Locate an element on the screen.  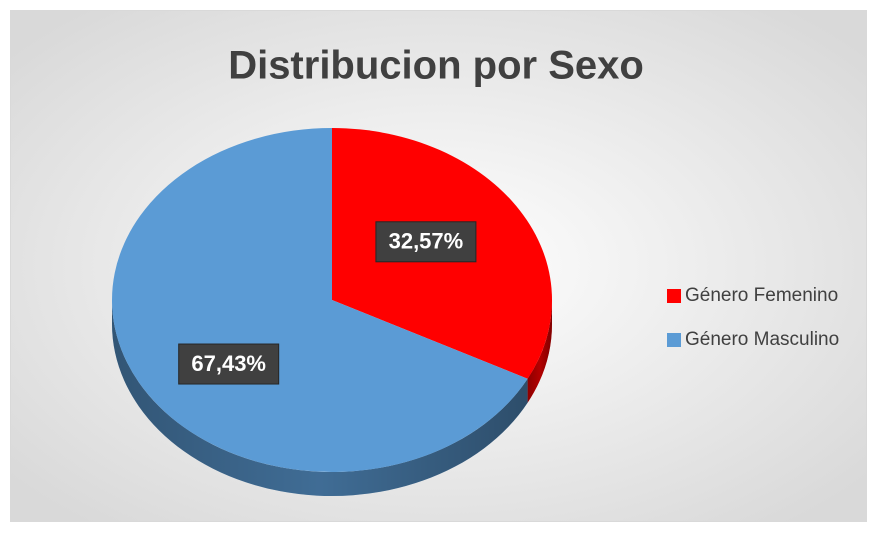
data-label: 32,57% is located at coordinates (426, 241).